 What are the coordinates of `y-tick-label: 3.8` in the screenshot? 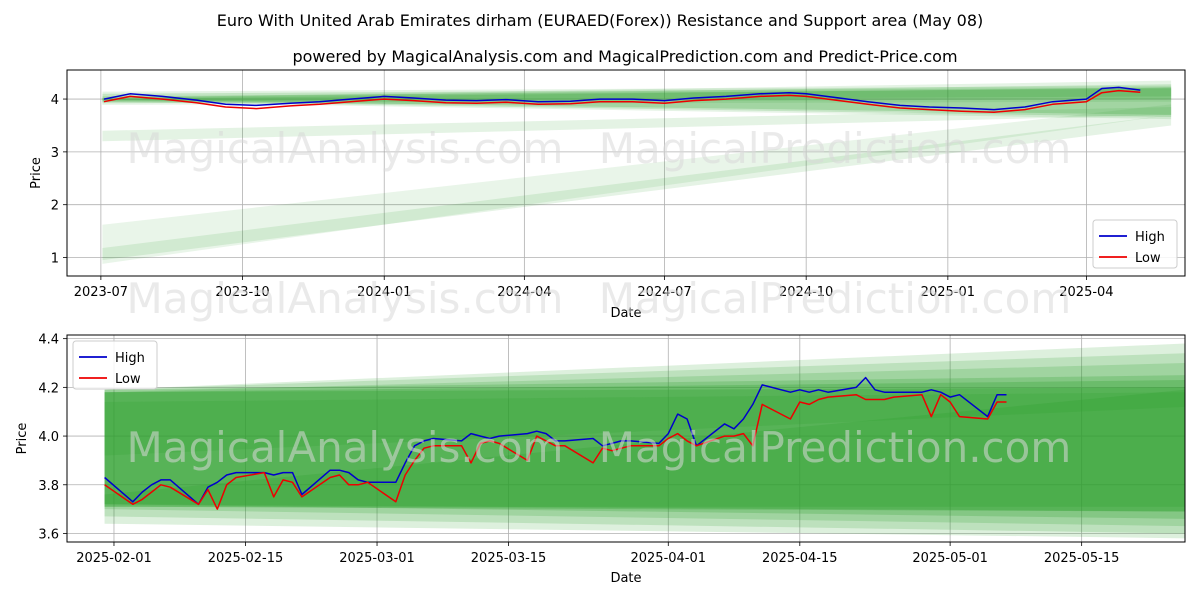 It's located at (48, 486).